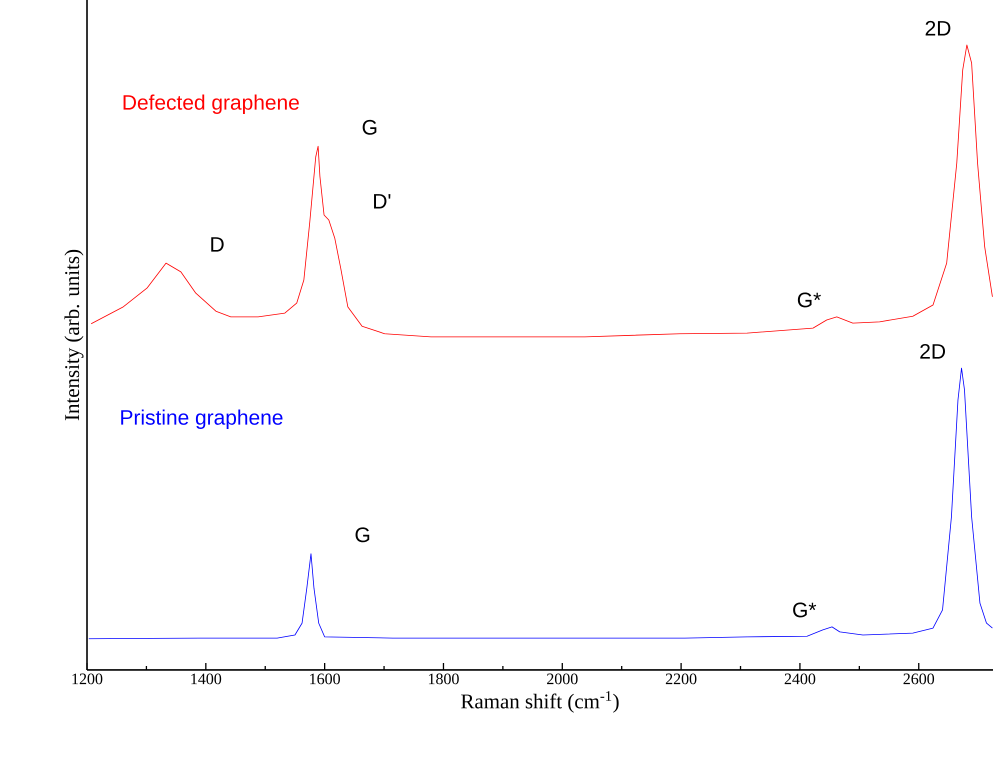  Describe the element at coordinates (325, 679) in the screenshot. I see `x-tick-label: 1600` at that location.